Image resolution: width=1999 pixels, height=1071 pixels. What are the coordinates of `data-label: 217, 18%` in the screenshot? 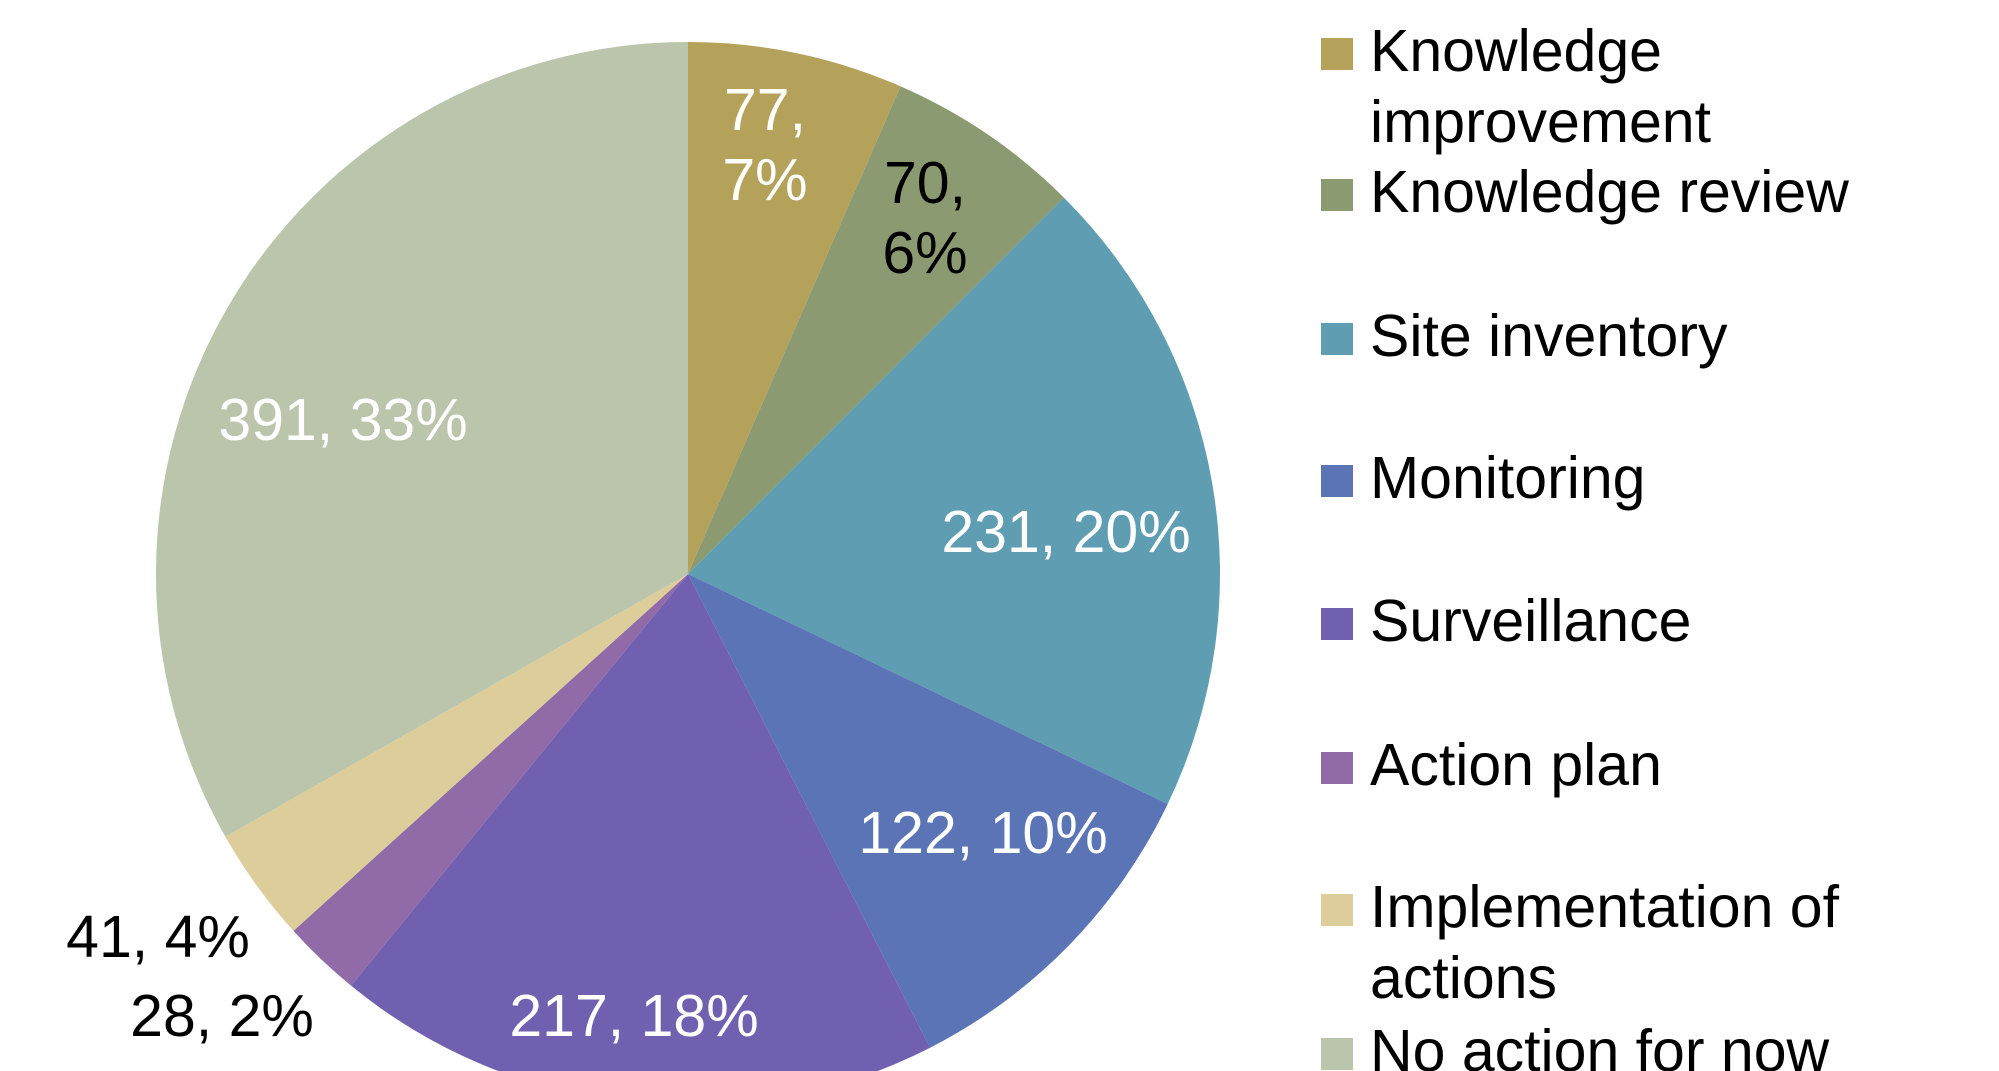 It's located at (634, 1016).